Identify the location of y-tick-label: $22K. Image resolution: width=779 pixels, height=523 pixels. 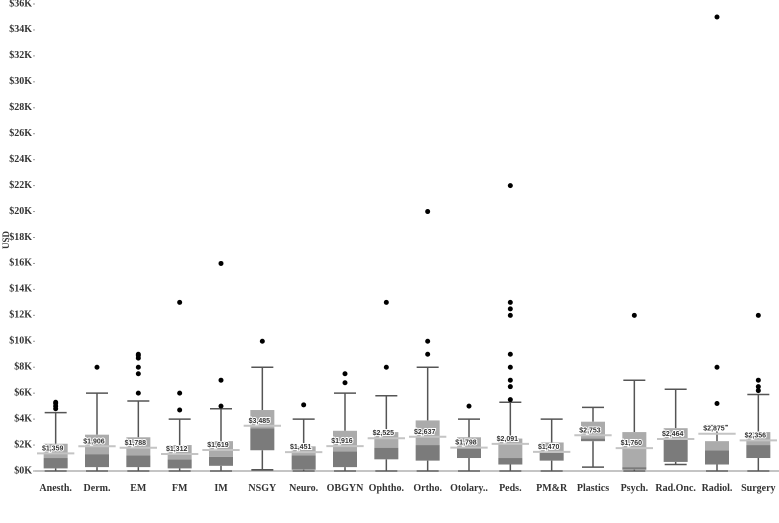
(20, 185).